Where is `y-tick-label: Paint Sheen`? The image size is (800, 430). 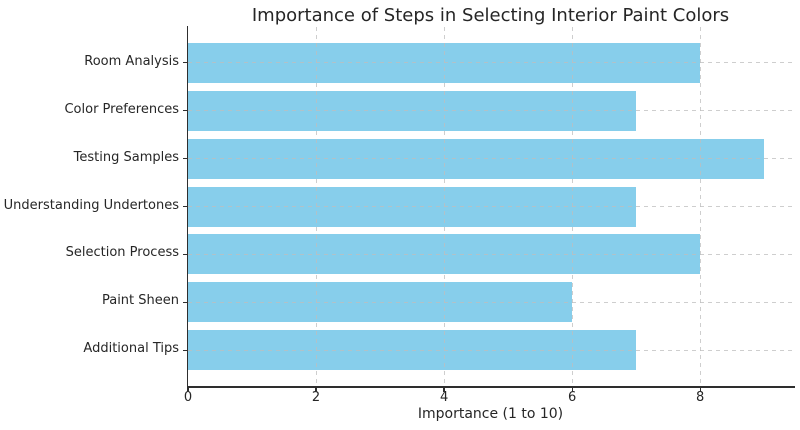 y-tick-label: Paint Sheen is located at coordinates (140, 301).